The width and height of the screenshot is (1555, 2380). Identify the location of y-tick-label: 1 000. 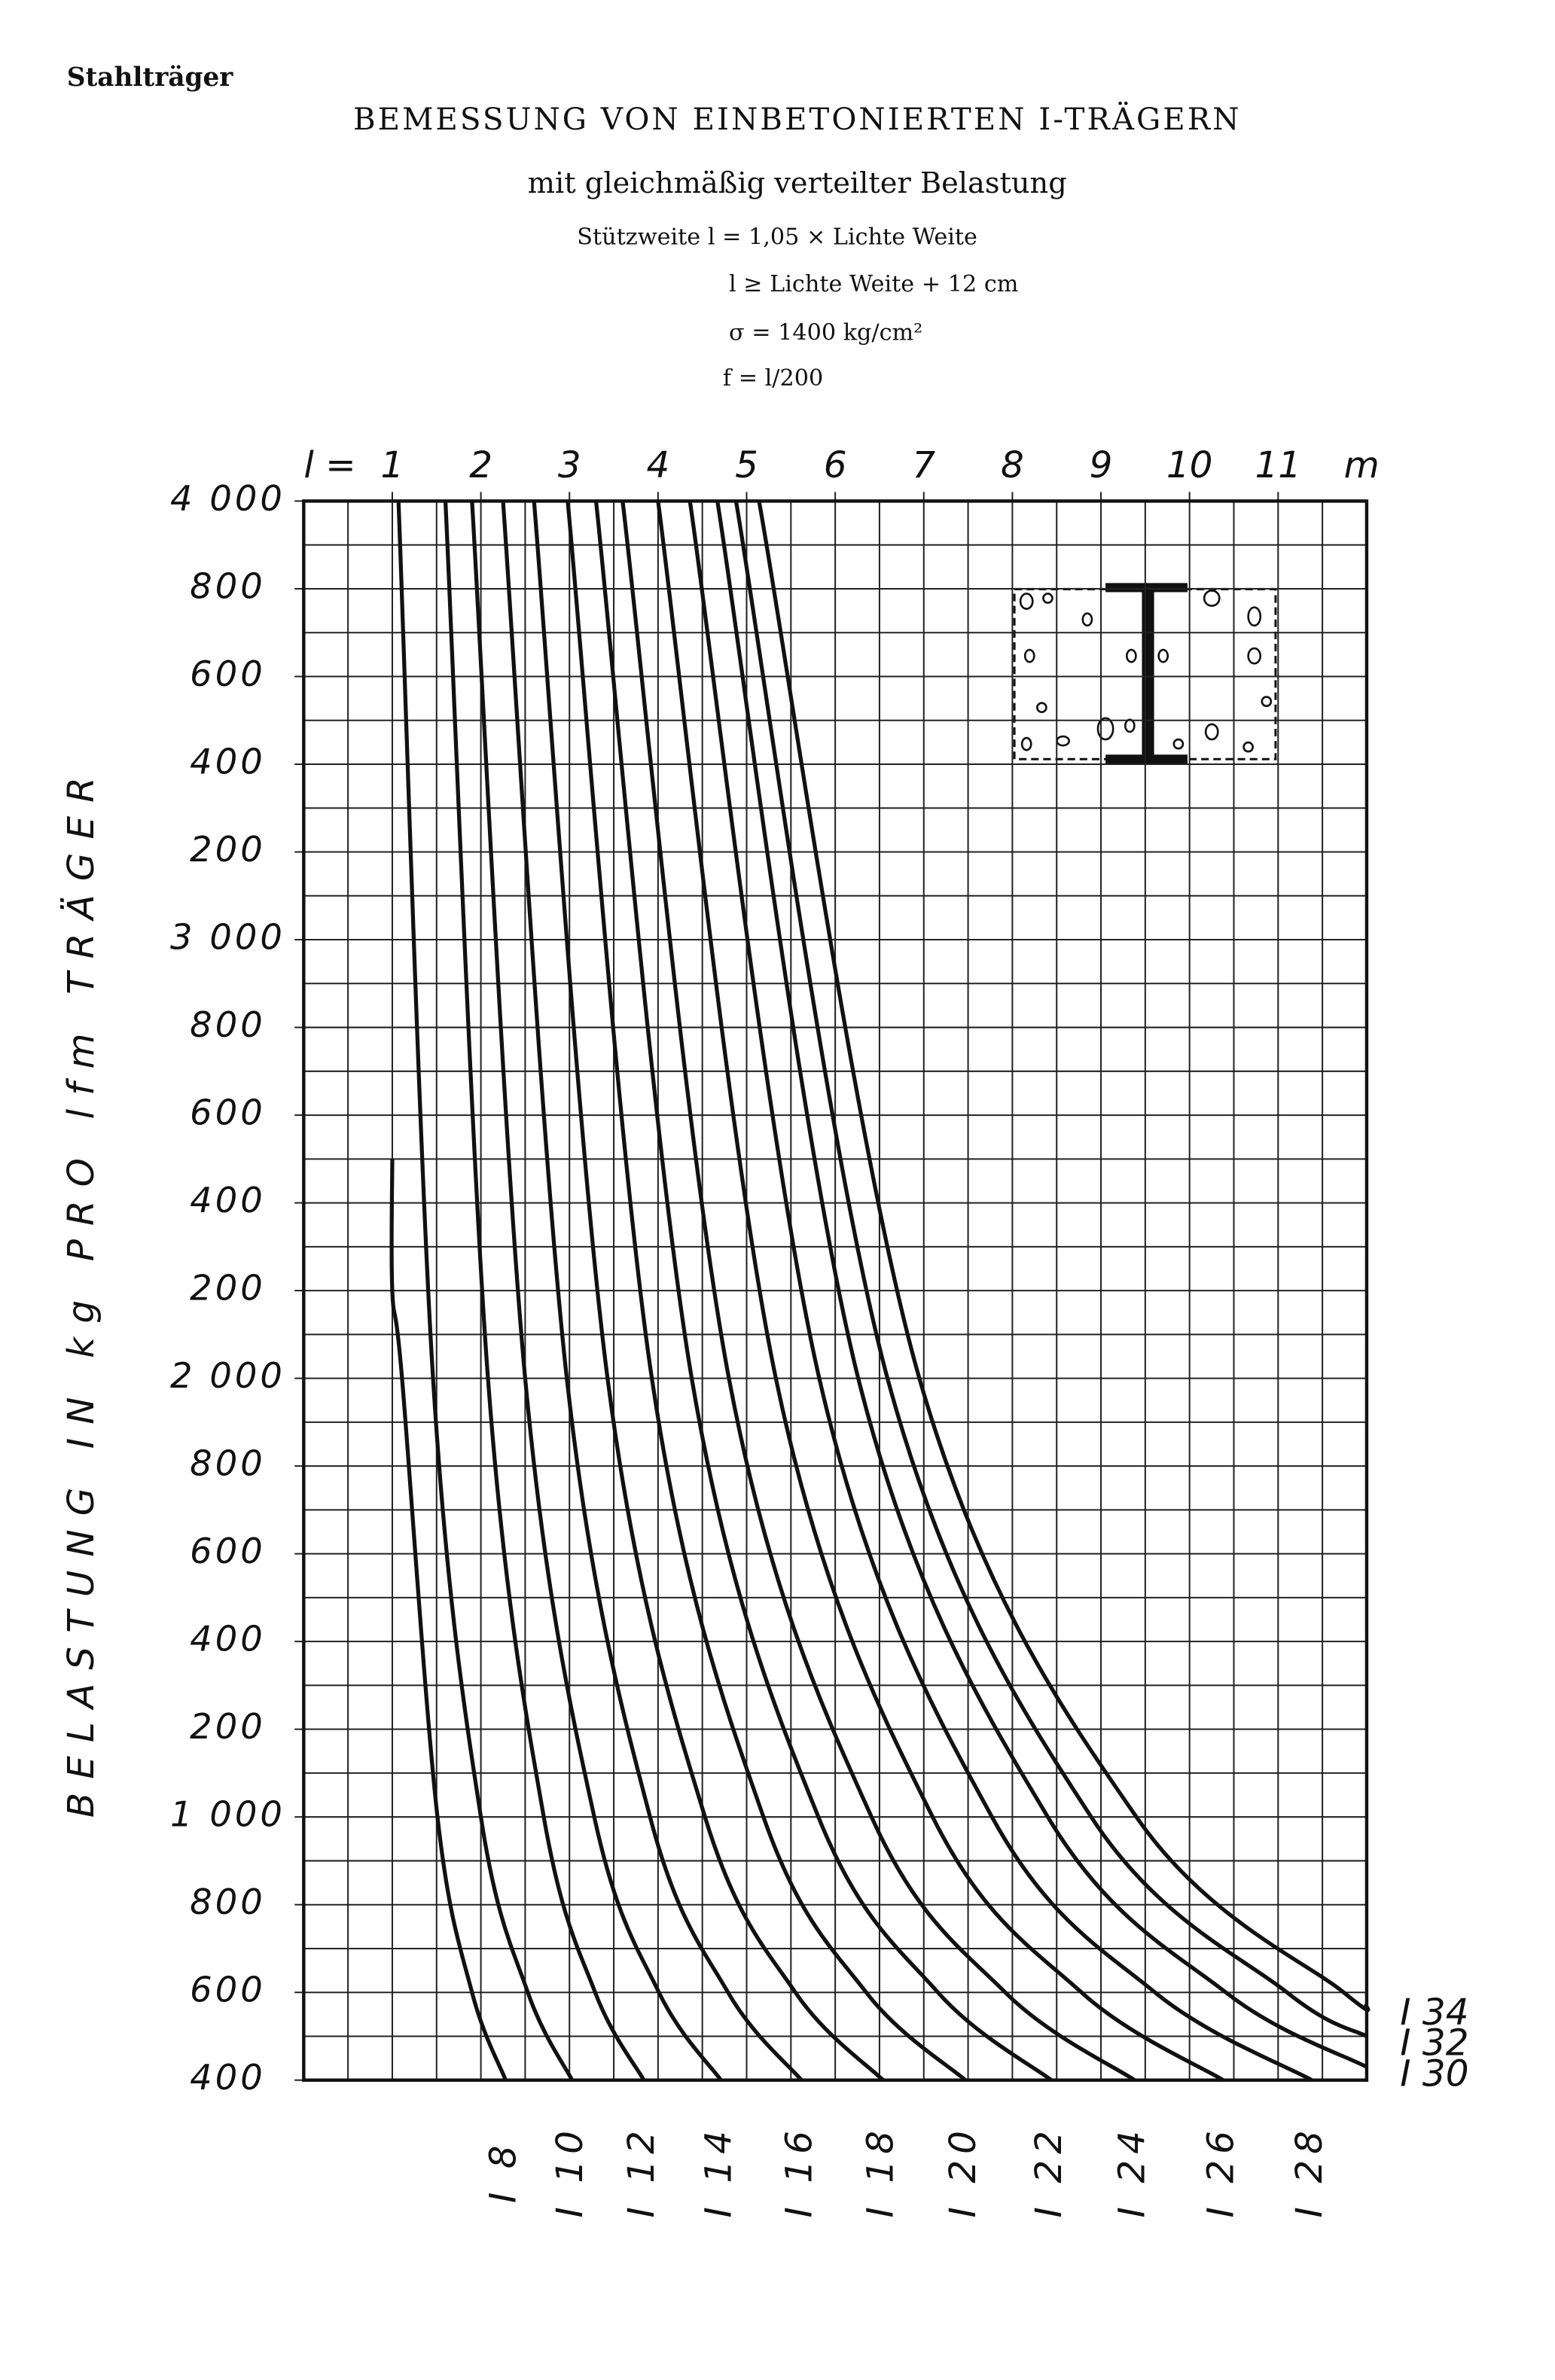
(227, 1814).